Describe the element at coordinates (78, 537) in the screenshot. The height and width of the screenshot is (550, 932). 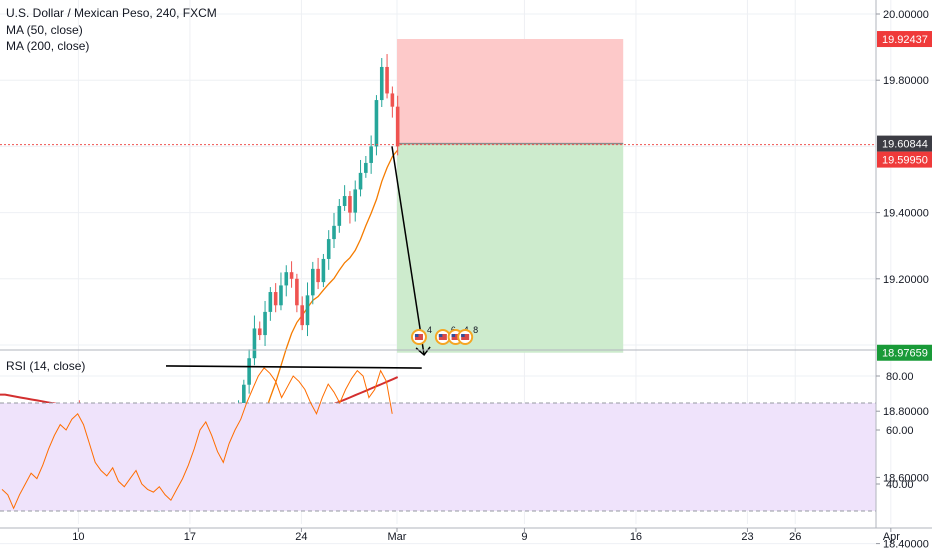
I see `time-tick-label: 10` at that location.